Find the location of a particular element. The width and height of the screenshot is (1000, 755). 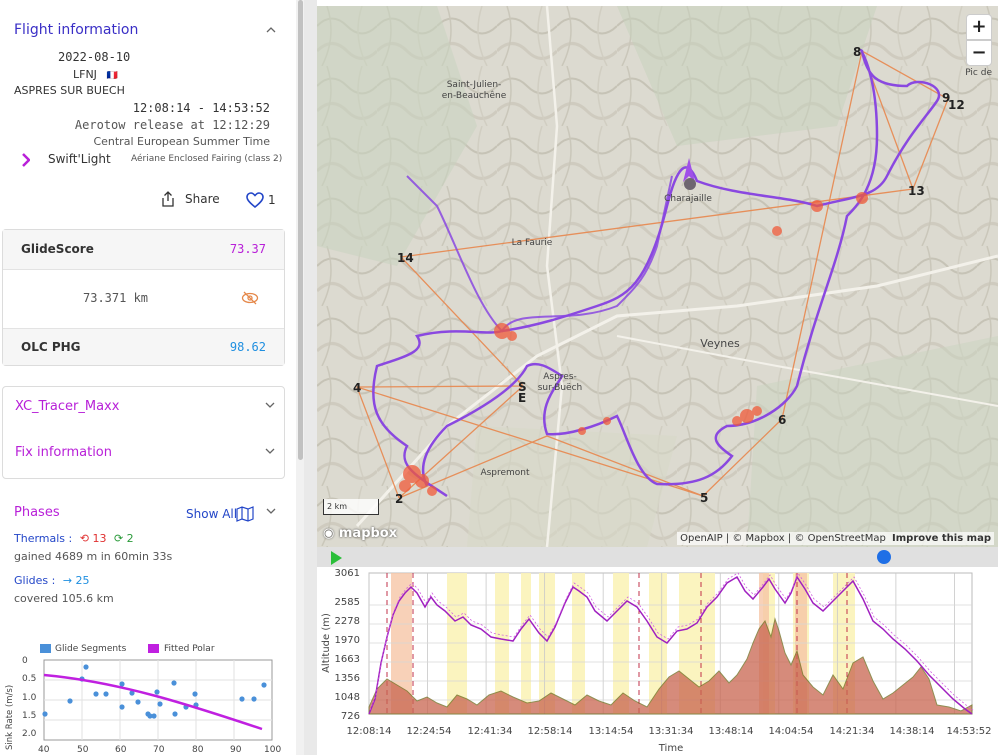

y-tick: 2278 is located at coordinates (347, 621).